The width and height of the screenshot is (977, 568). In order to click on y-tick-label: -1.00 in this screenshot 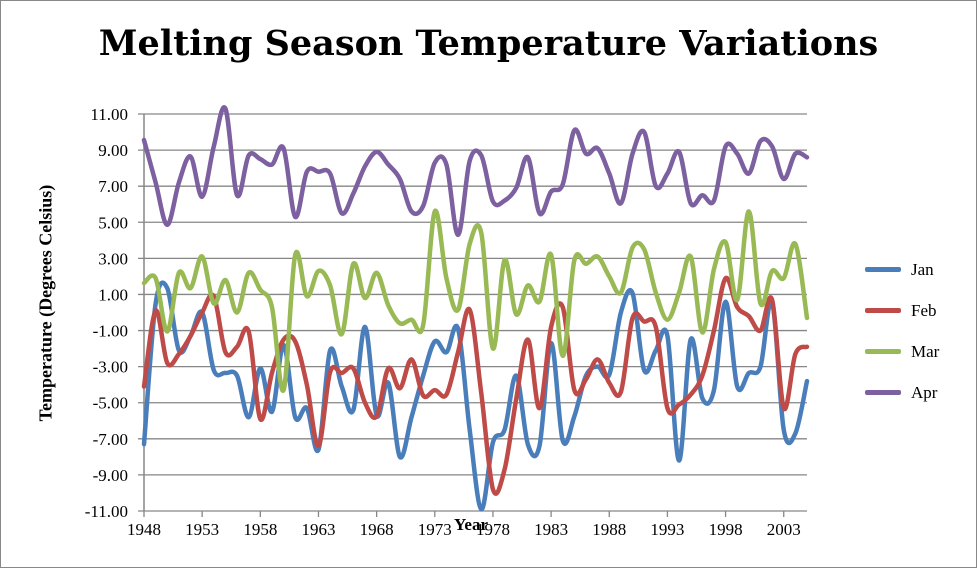, I will do `click(110, 331)`.